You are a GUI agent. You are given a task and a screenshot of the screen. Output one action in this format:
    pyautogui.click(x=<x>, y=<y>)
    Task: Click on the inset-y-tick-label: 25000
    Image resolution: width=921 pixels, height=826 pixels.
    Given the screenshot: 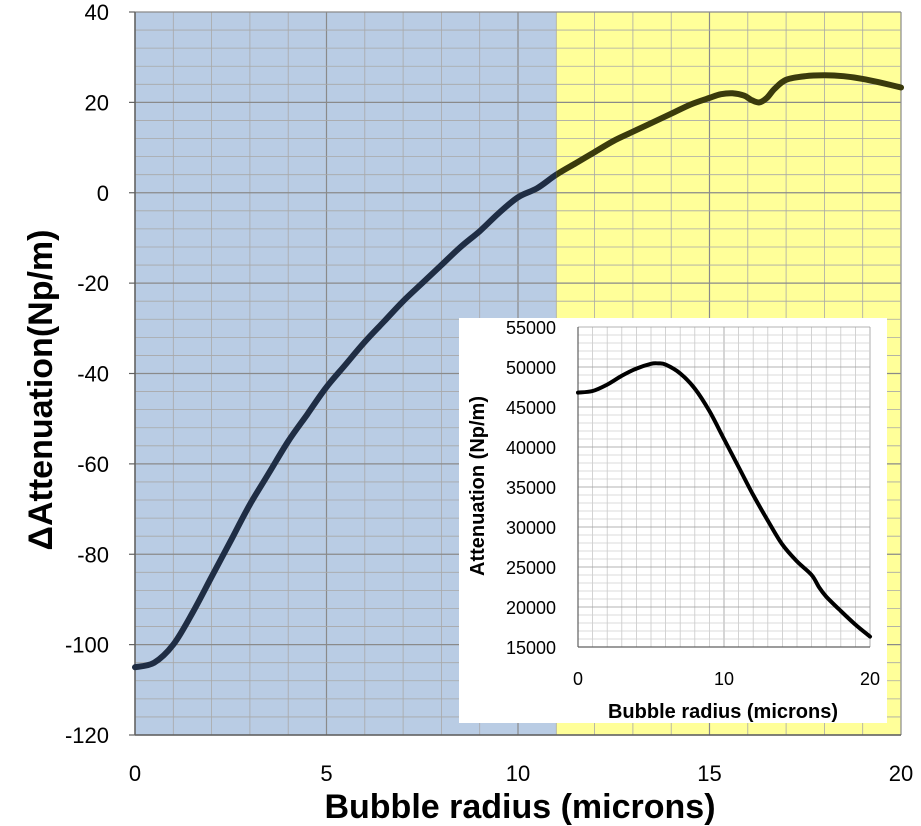 What is the action you would take?
    pyautogui.click(x=531, y=568)
    